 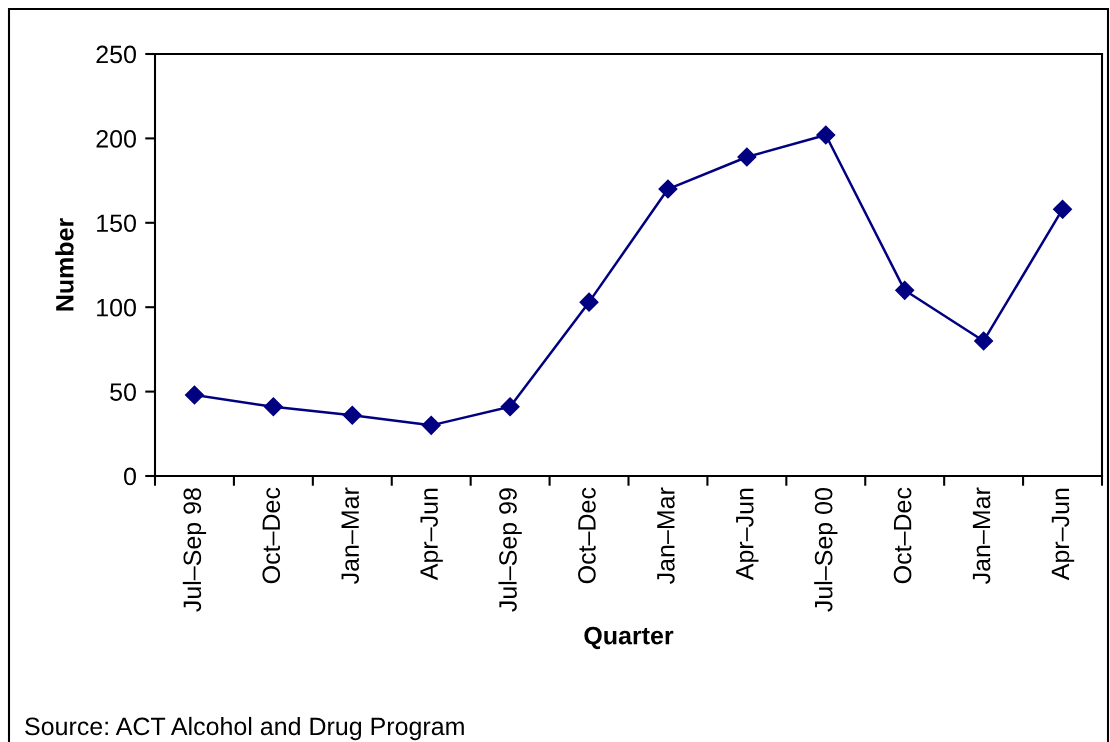 What do you see at coordinates (123, 392) in the screenshot?
I see `y-tick-label: 50` at bounding box center [123, 392].